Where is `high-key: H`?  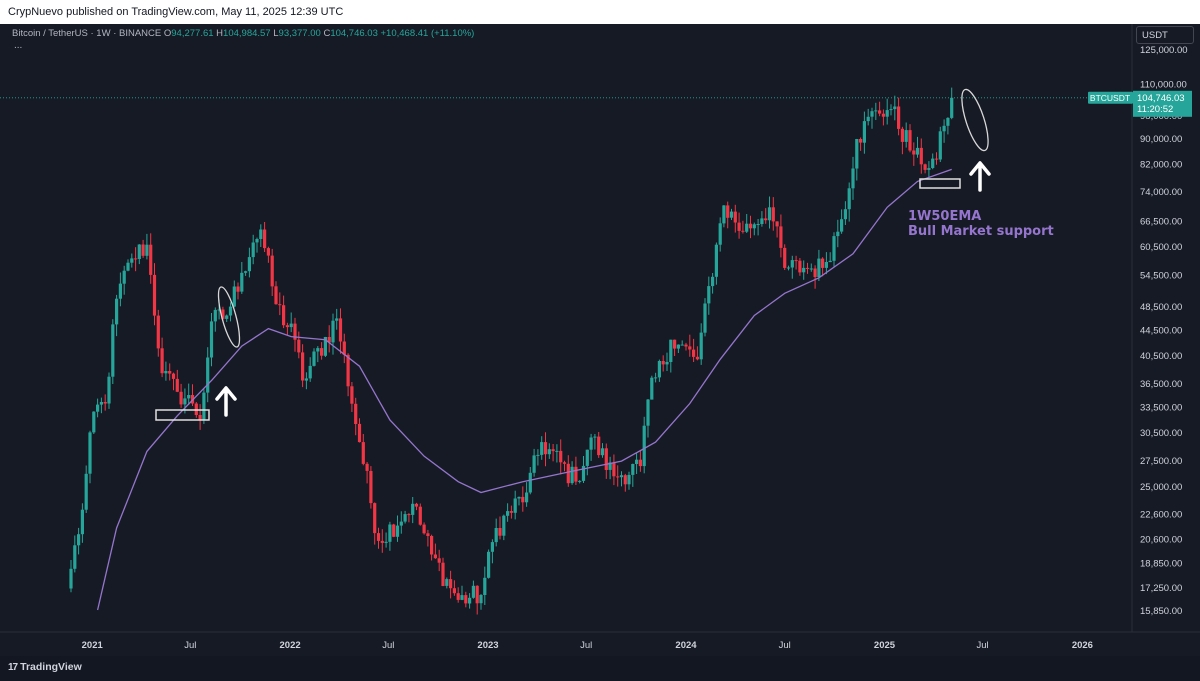 high-key: H is located at coordinates (220, 33).